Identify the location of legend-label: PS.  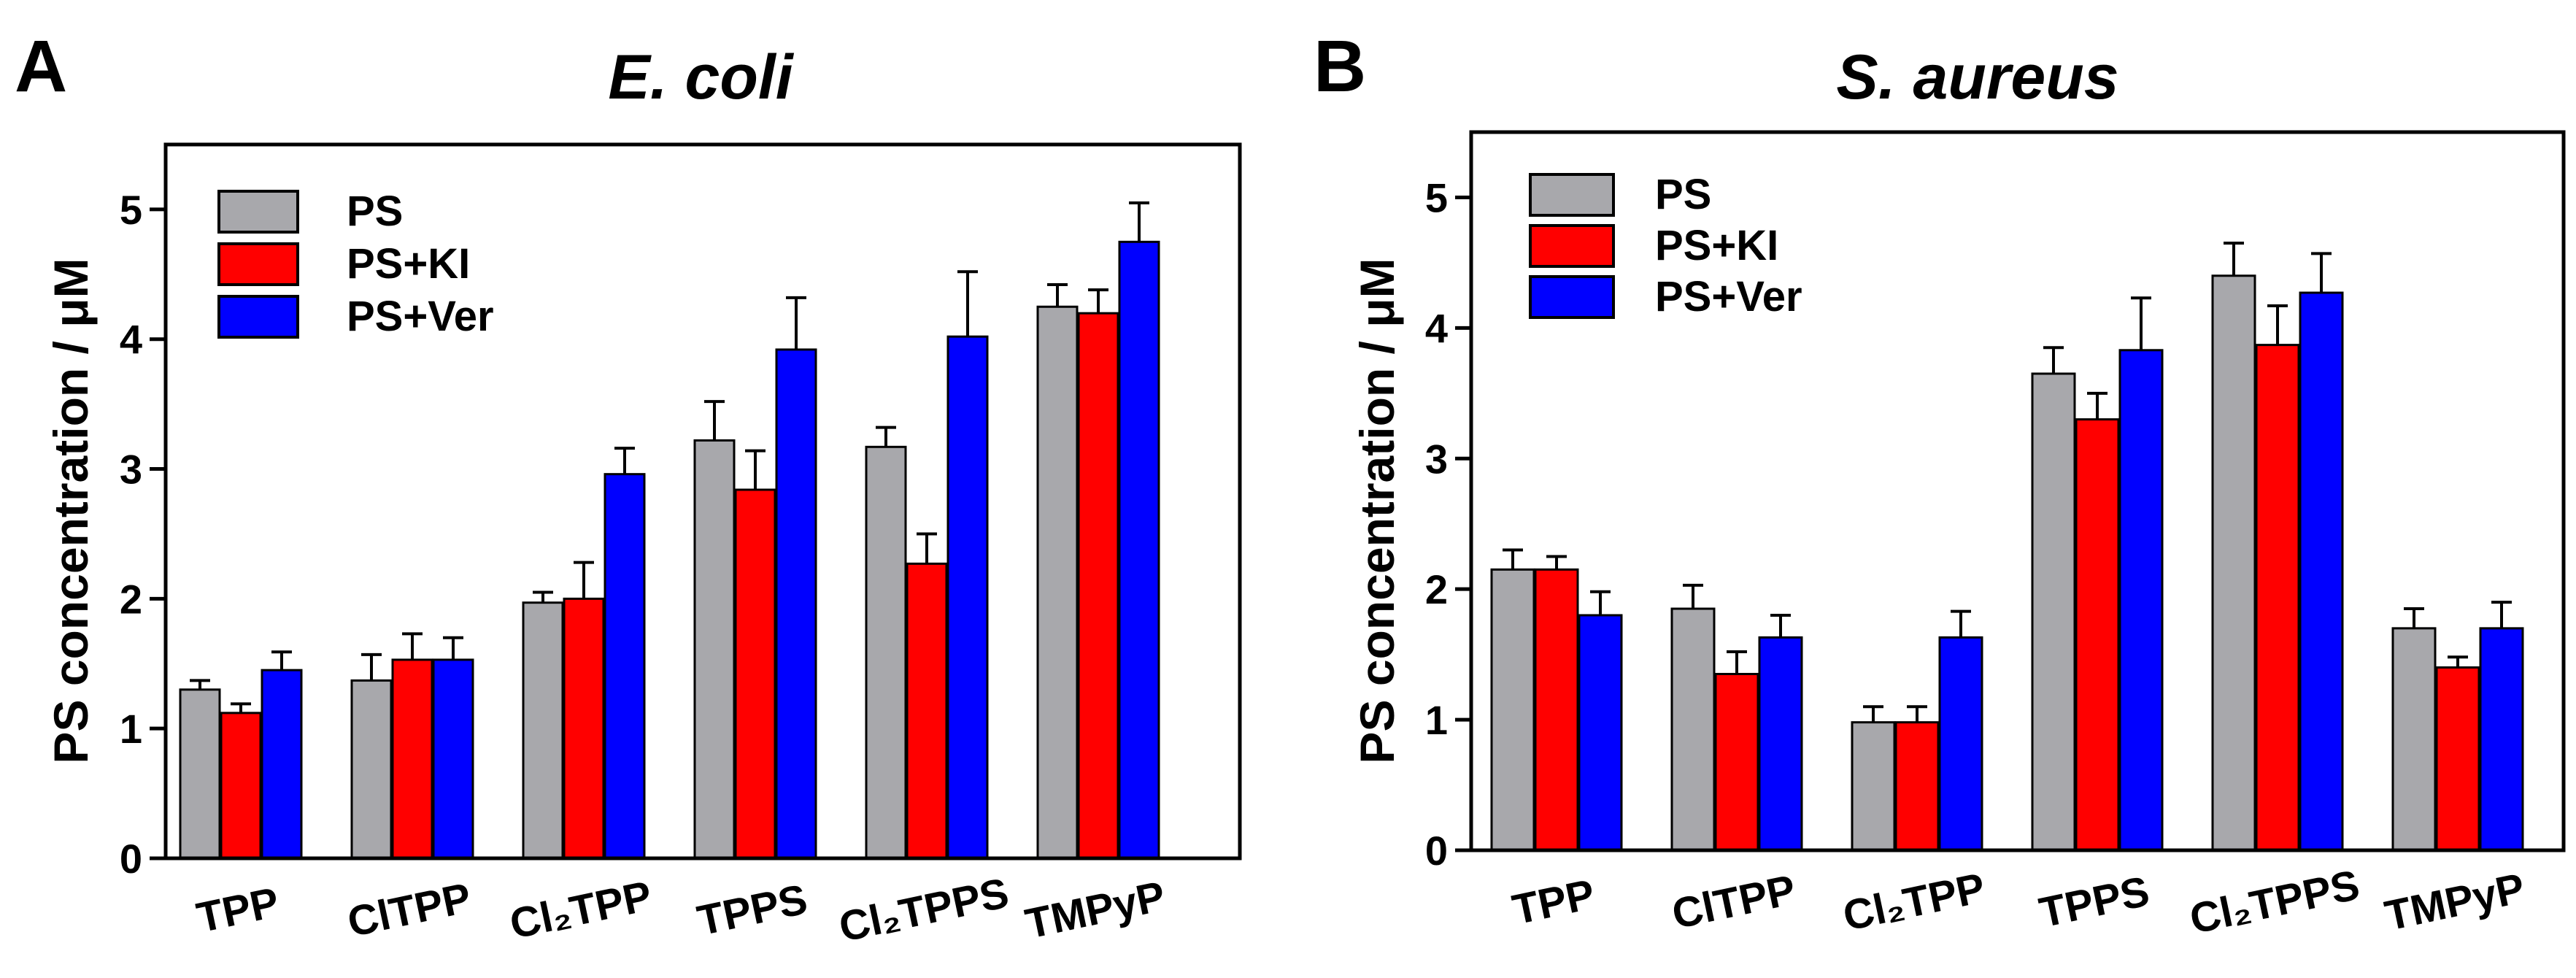
(375, 211).